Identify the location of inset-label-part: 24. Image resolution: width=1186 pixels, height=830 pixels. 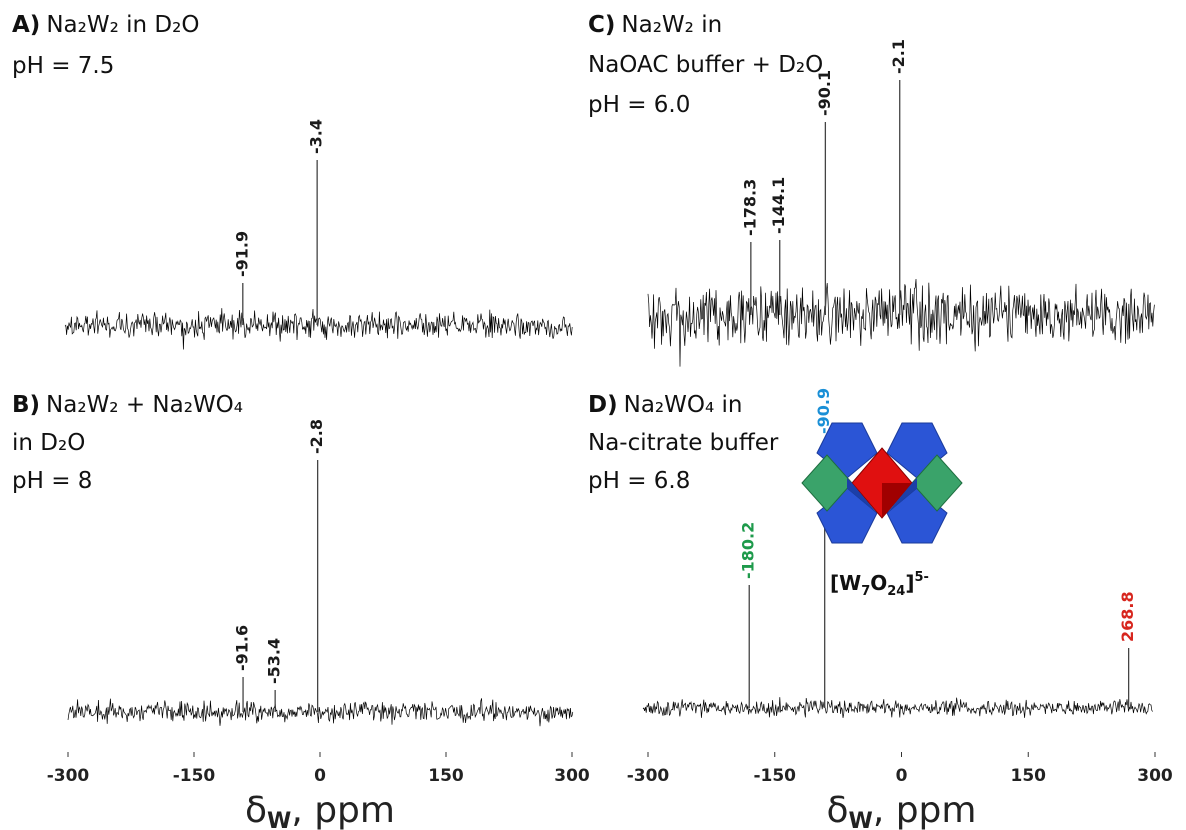
(896, 591).